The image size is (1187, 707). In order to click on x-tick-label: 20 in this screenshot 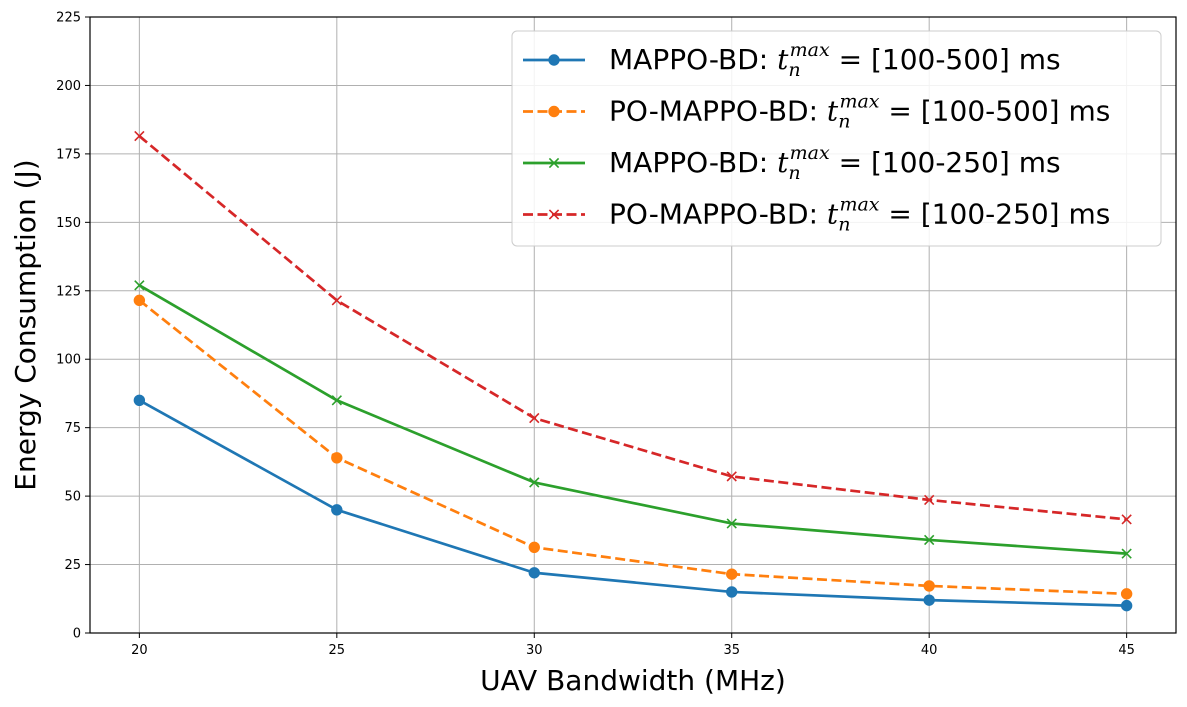, I will do `click(139, 650)`.